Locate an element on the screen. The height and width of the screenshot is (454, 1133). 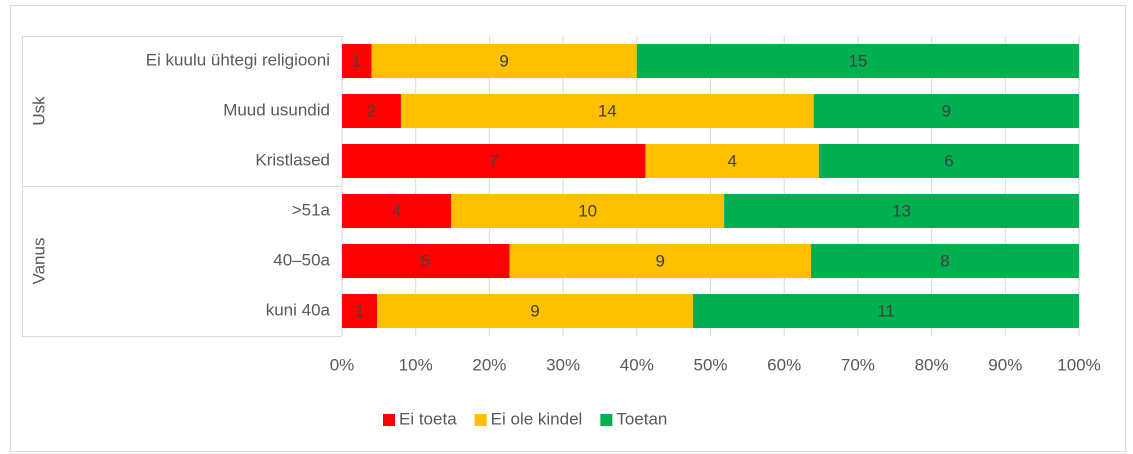
data-label: 15 is located at coordinates (857, 60).